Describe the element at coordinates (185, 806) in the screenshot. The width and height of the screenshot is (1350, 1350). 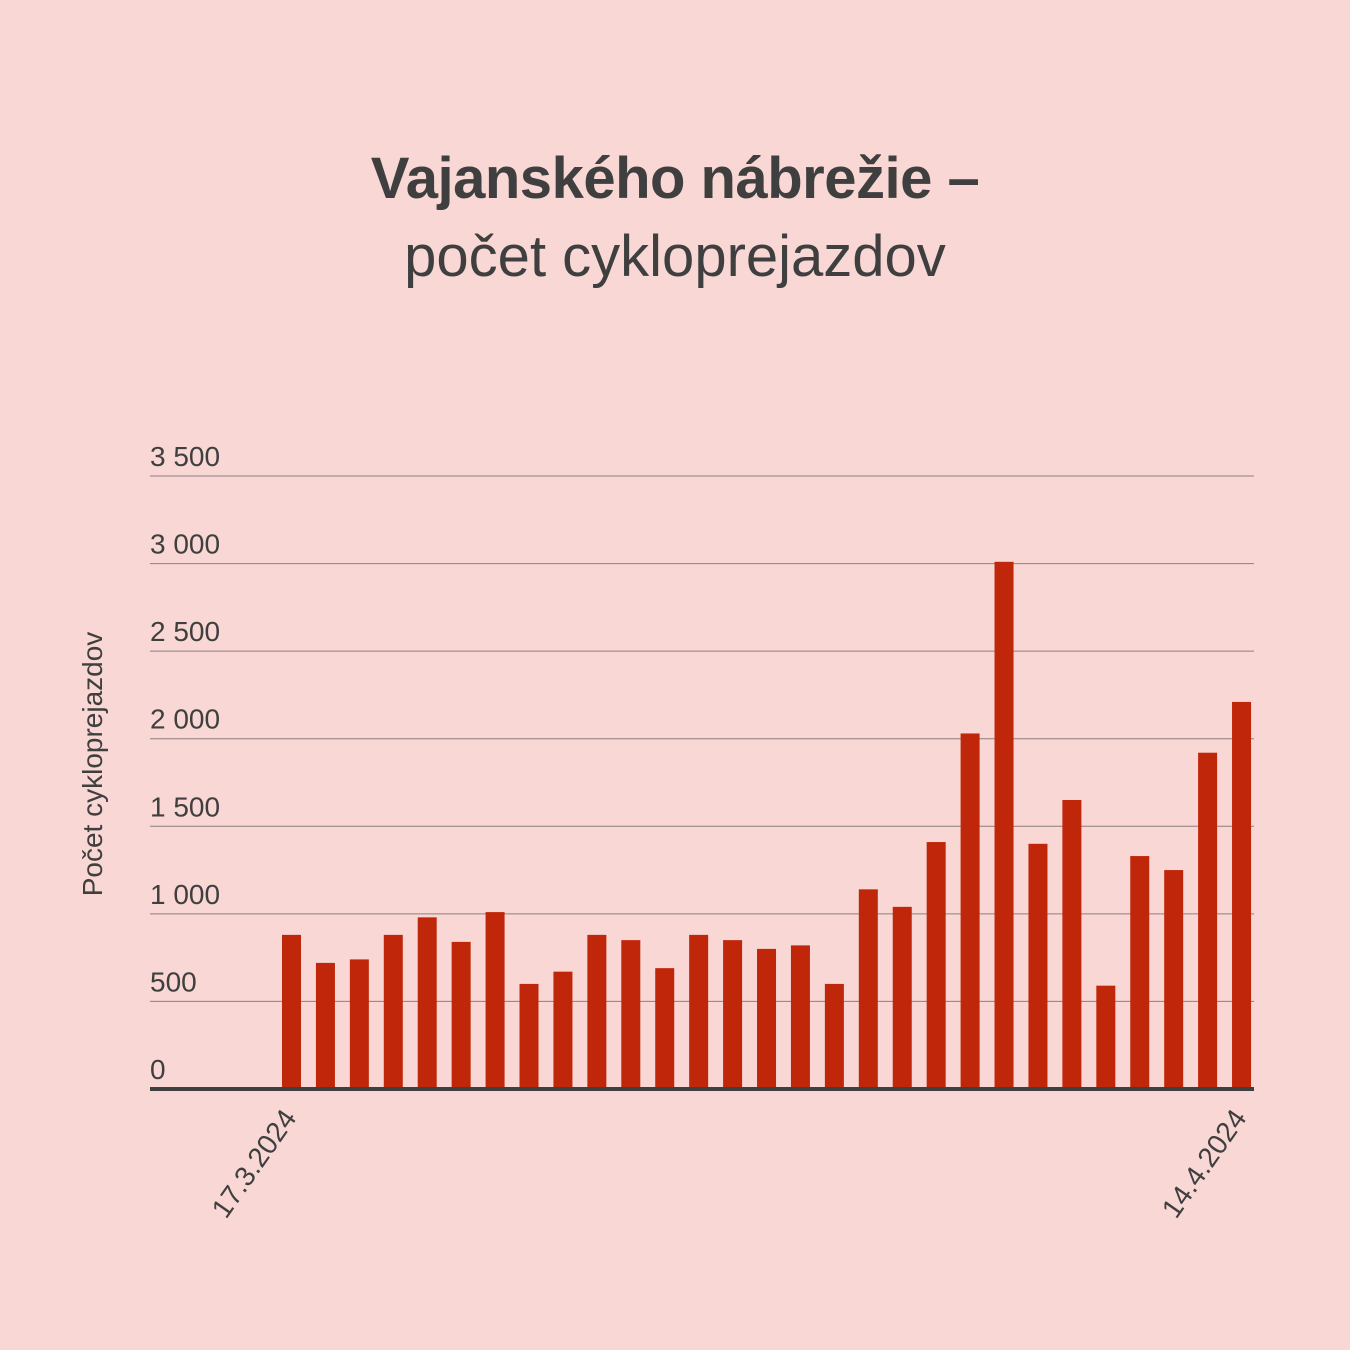
I see `y-tick-label: 1 500` at that location.